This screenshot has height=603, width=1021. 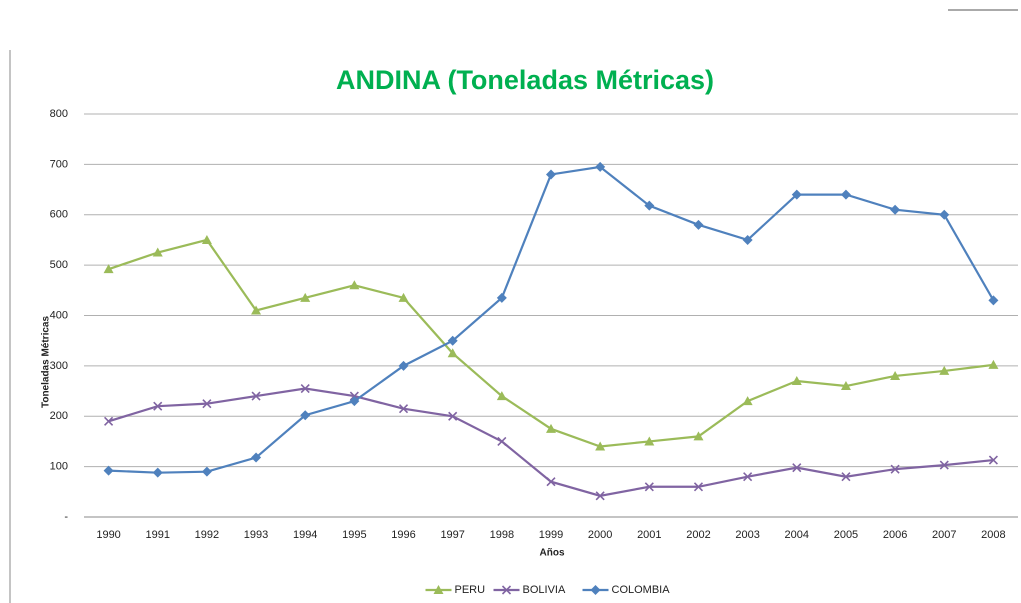 What do you see at coordinates (846, 535) in the screenshot?
I see `x-tick-label: 2005` at bounding box center [846, 535].